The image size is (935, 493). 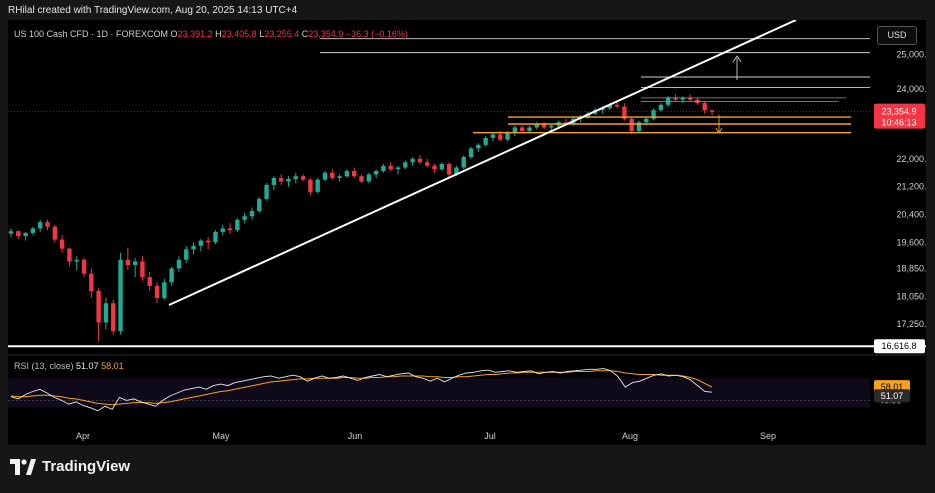 What do you see at coordinates (221, 436) in the screenshot?
I see `month-label: May` at bounding box center [221, 436].